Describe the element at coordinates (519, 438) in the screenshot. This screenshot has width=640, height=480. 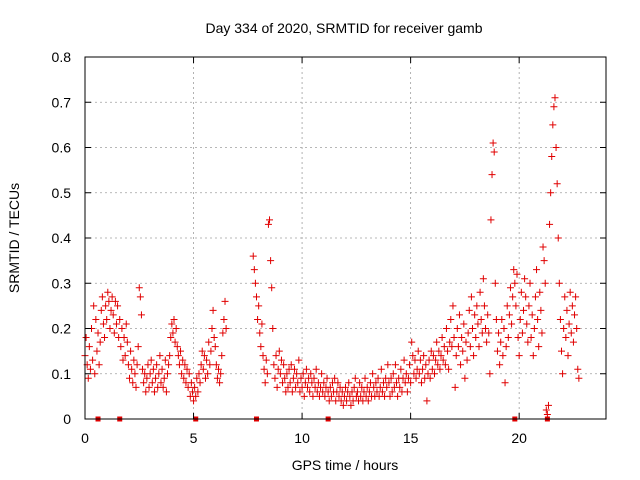
I see `x-tick-label: 20` at that location.